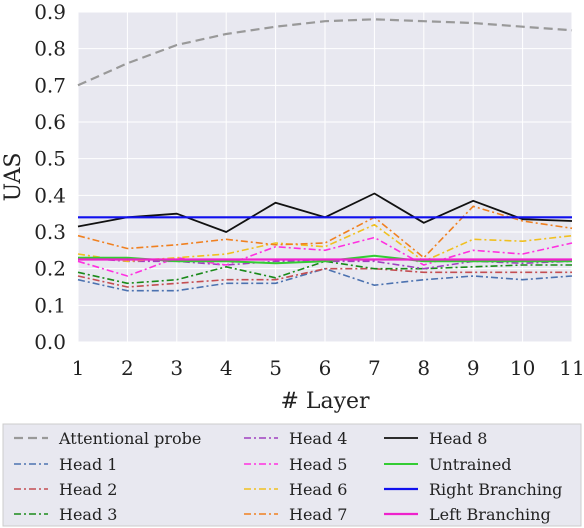 The image size is (584, 528). I want to click on y-tick-label: 0.4, so click(50, 195).